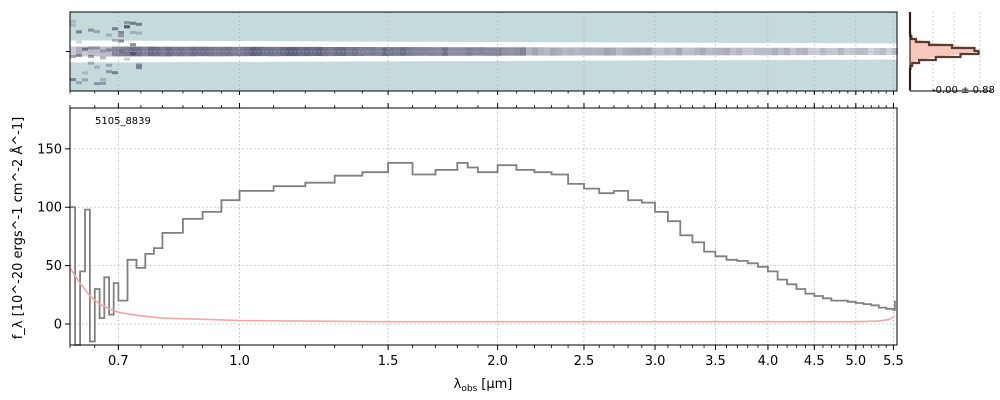 This screenshot has width=1000, height=400. I want to click on x-tick-label-2: 1.5, so click(388, 361).